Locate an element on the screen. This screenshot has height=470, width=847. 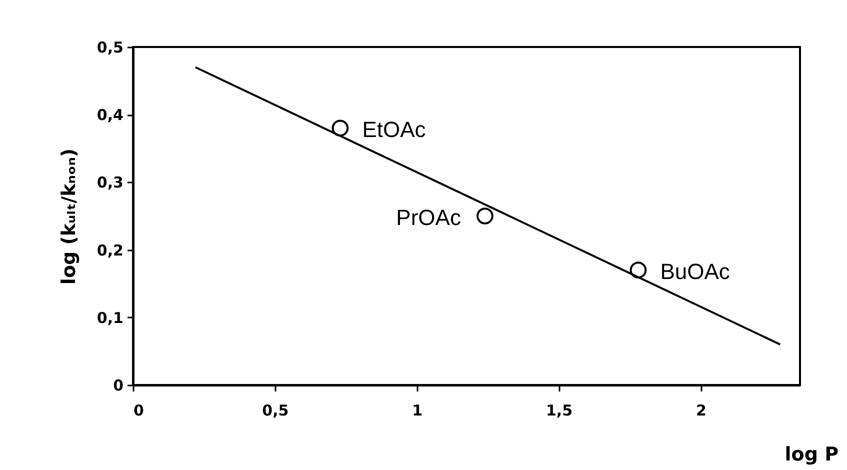
y-tick-label: 0,4 is located at coordinates (110, 115).